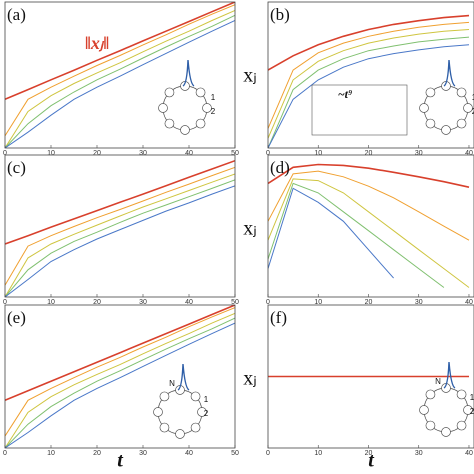 The height and width of the screenshot is (474, 474). Describe the element at coordinates (278, 317) in the screenshot. I see `panel-label: (f)` at that location.